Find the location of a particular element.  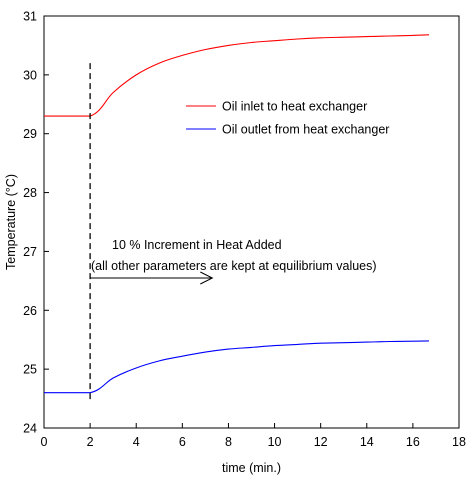

x-tick-label: 4 is located at coordinates (136, 442).